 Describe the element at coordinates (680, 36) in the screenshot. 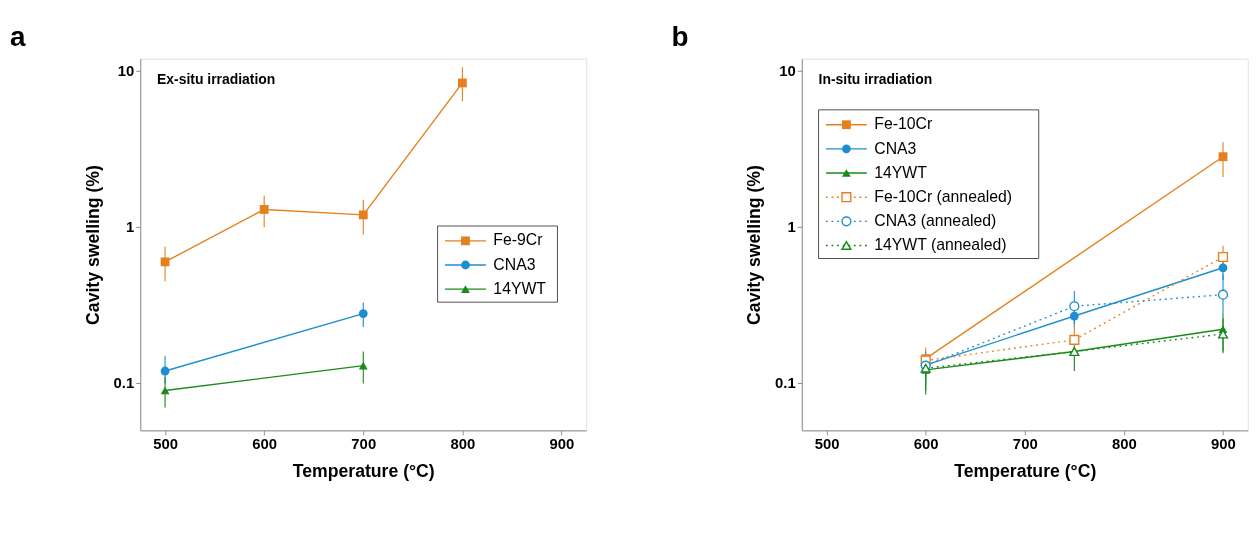

I see `chart-title: b` at that location.